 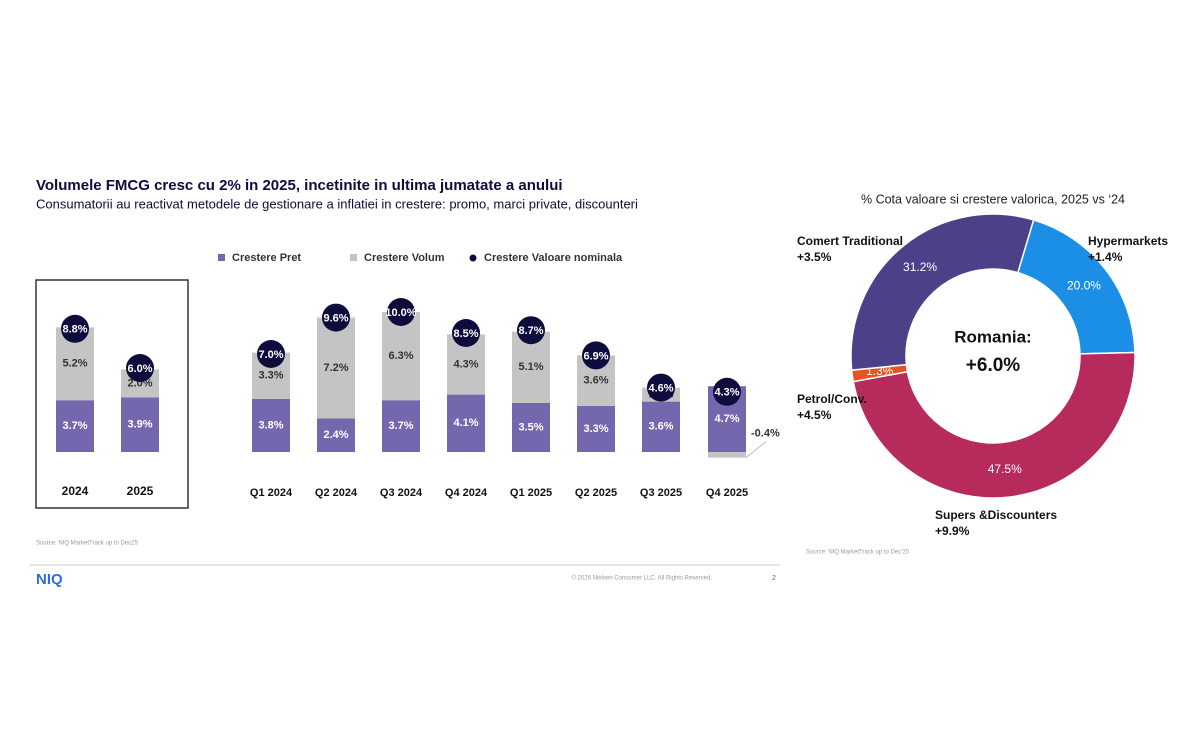 I want to click on category-label: Supers &Discounters, so click(x=996, y=515).